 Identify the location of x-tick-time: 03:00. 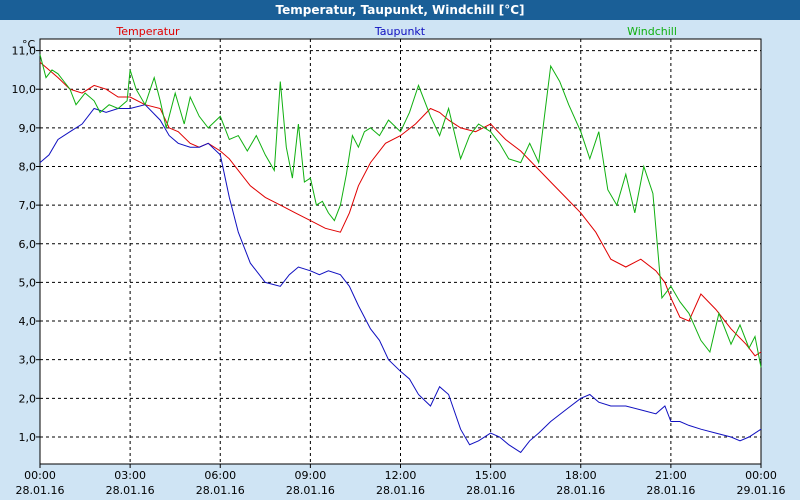
(130, 475).